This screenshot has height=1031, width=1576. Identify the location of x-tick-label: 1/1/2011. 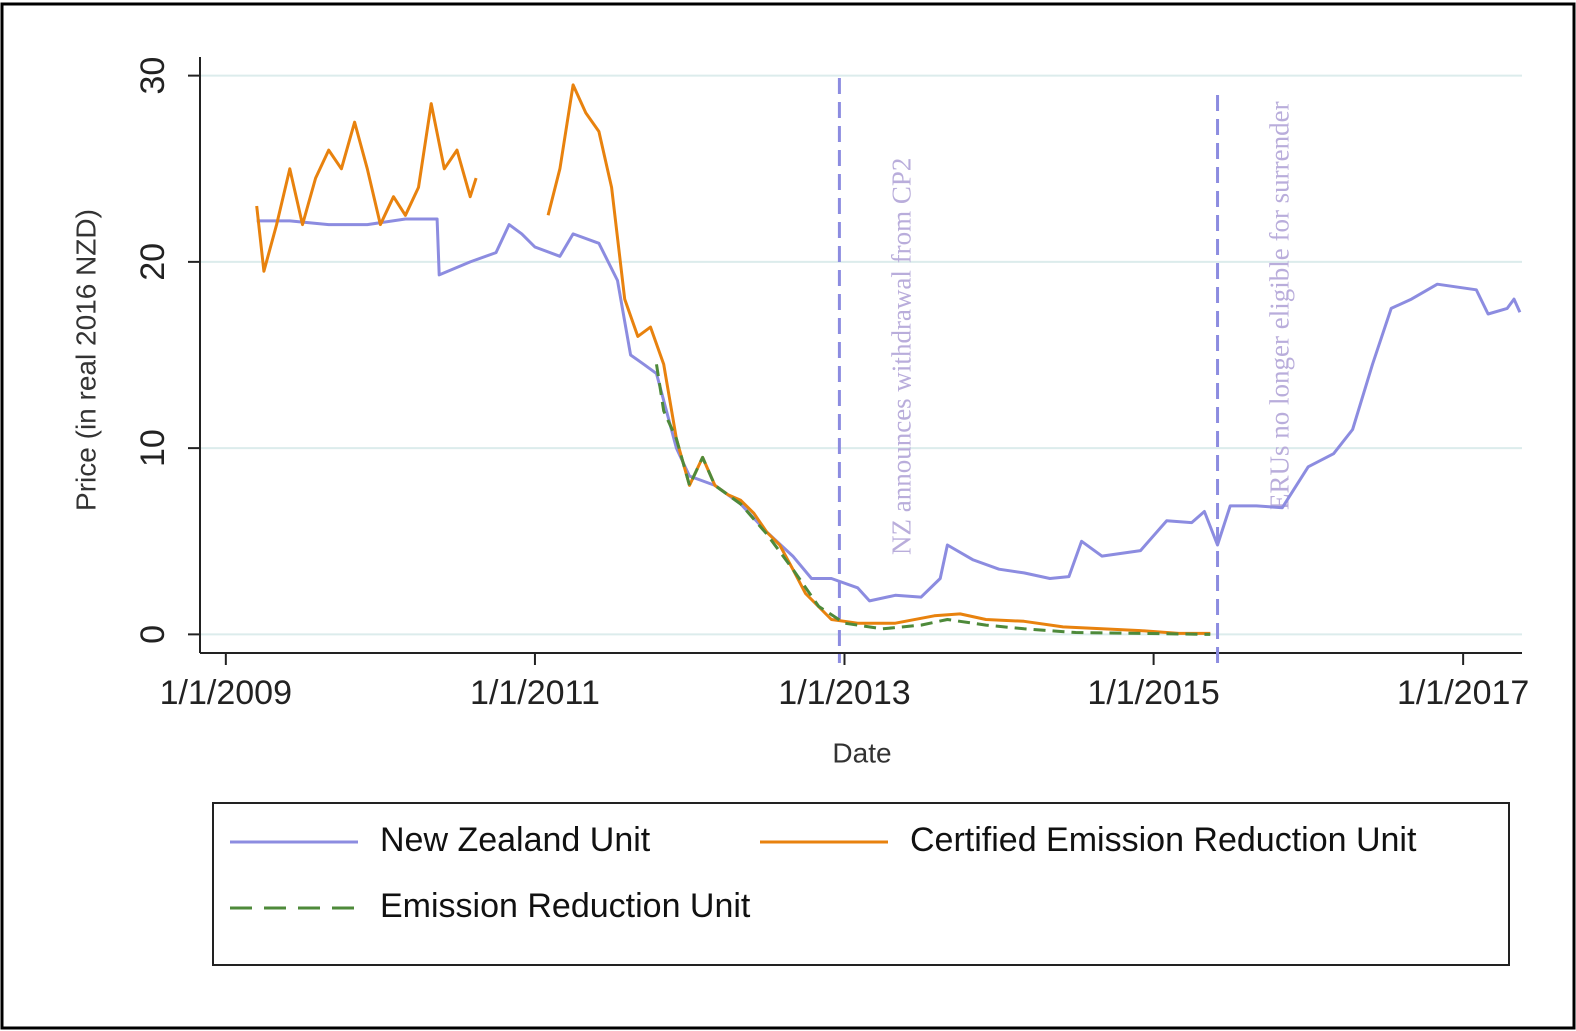
(535, 693).